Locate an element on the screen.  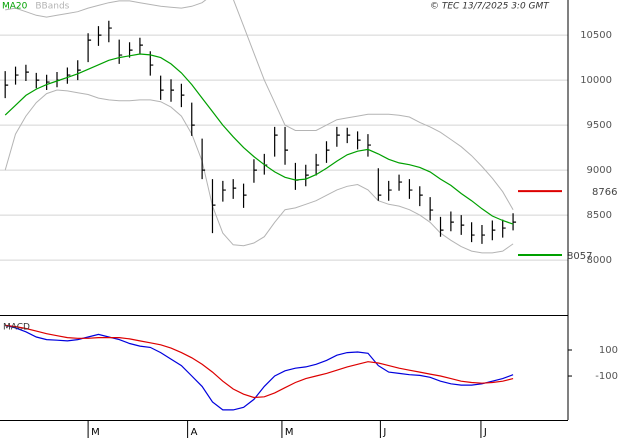
level-label: 8766 is located at coordinates (604, 192).